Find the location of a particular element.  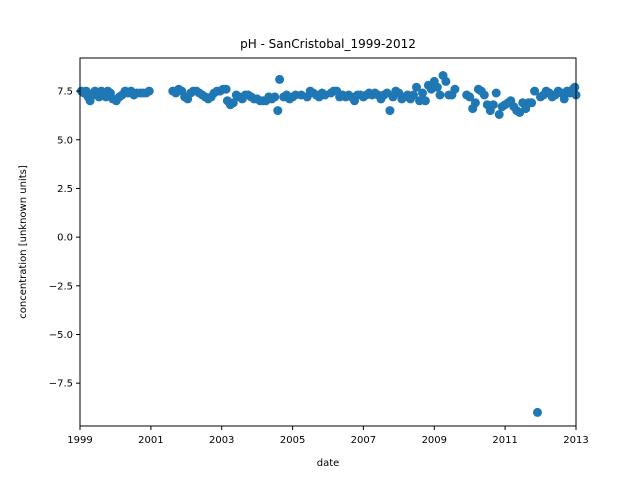

y-tick-label-2: 2.5 is located at coordinates (65, 189).